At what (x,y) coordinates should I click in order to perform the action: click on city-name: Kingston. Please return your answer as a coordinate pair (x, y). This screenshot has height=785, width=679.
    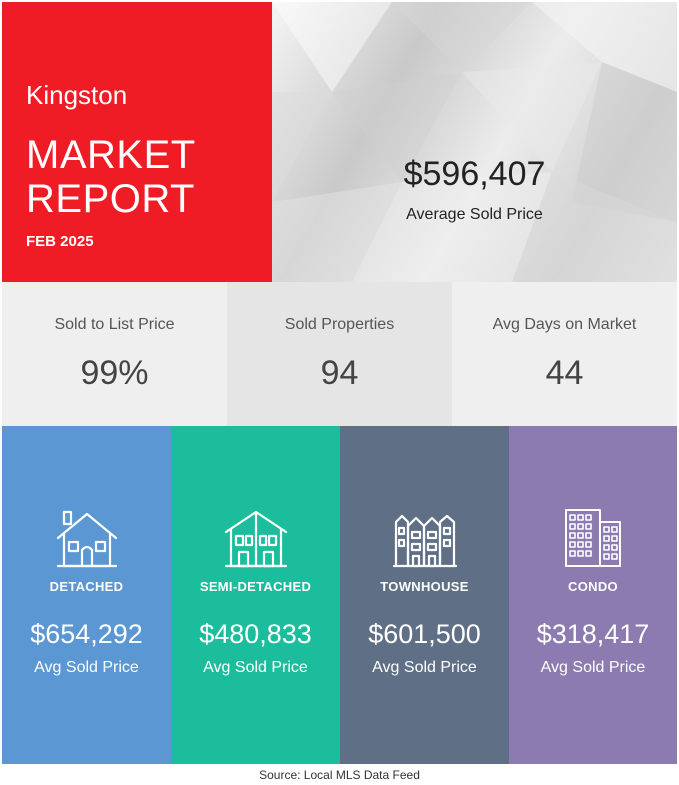
    Looking at the image, I should click on (76, 95).